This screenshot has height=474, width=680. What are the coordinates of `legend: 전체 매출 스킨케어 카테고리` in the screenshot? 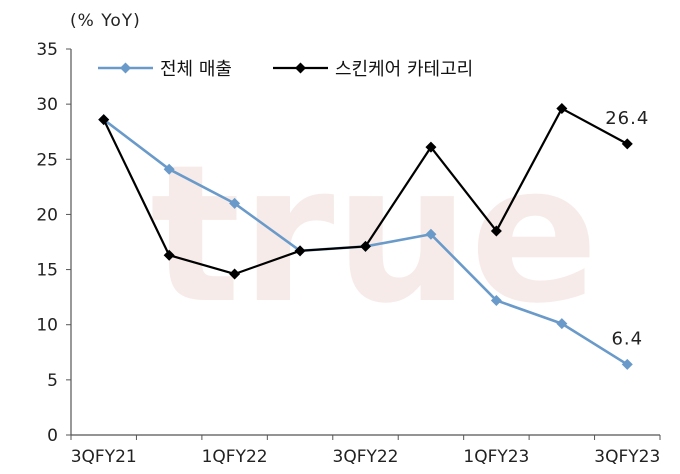 It's located at (285, 69).